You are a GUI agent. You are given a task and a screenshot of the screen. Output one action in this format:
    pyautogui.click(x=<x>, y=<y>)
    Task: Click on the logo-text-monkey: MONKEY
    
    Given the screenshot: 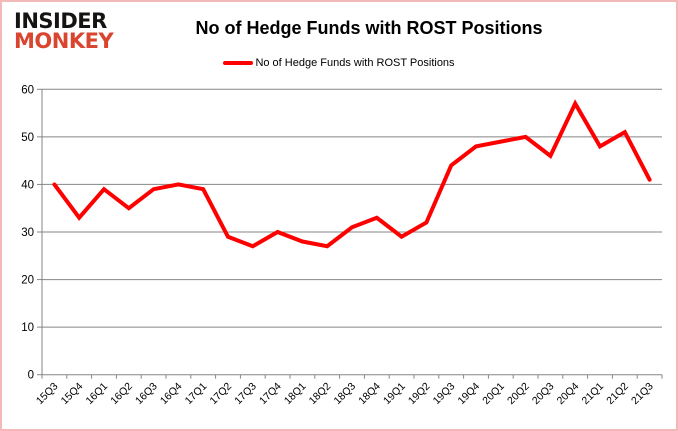 What is the action you would take?
    pyautogui.click(x=64, y=40)
    